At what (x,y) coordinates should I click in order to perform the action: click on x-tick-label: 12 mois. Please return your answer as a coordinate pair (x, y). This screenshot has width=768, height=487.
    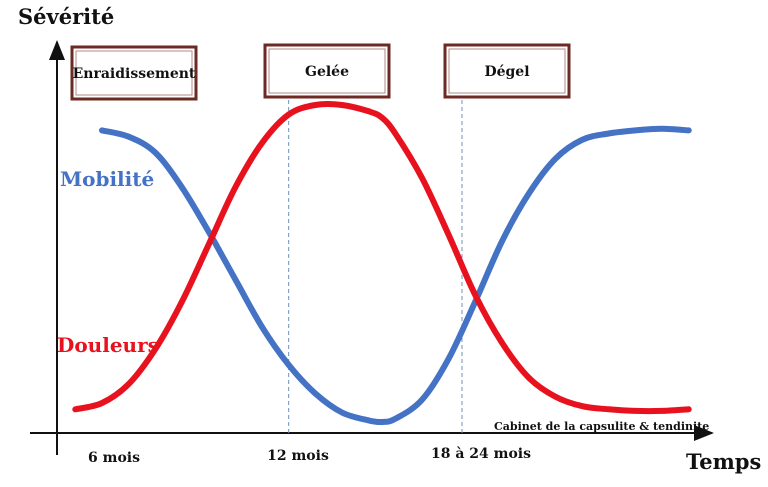
    Looking at the image, I should click on (298, 456).